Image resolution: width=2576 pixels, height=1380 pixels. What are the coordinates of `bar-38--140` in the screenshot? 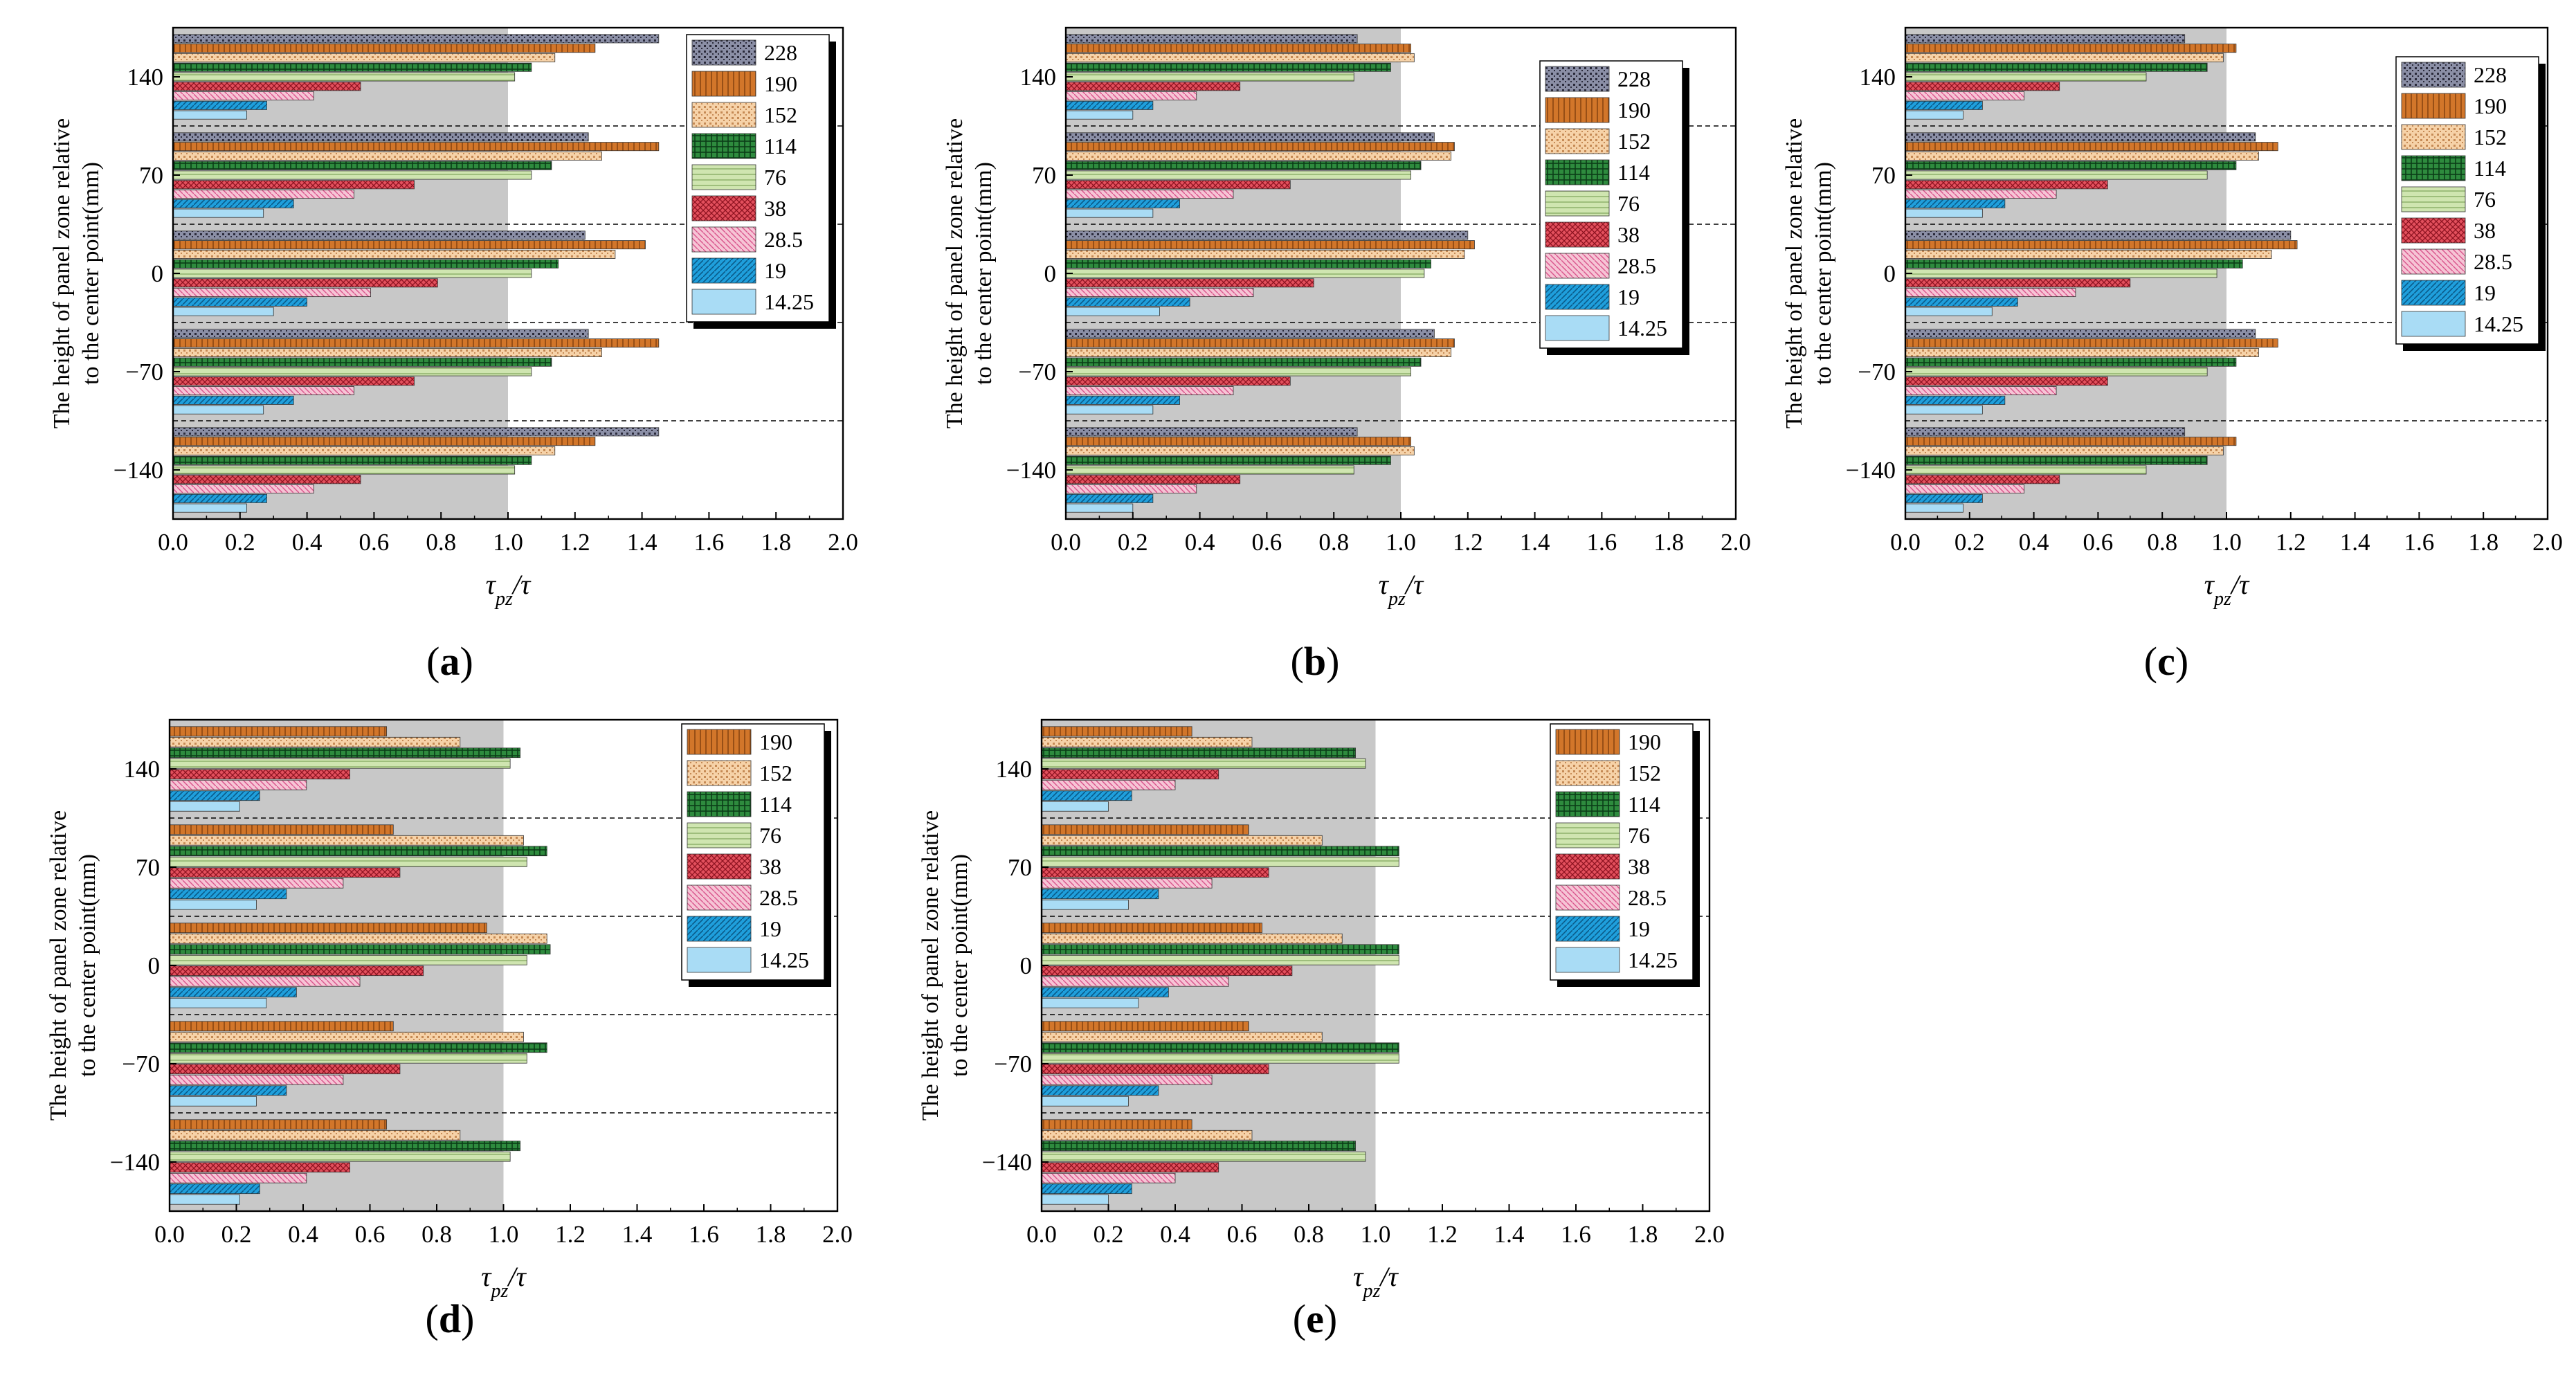 It's located at (259, 1168).